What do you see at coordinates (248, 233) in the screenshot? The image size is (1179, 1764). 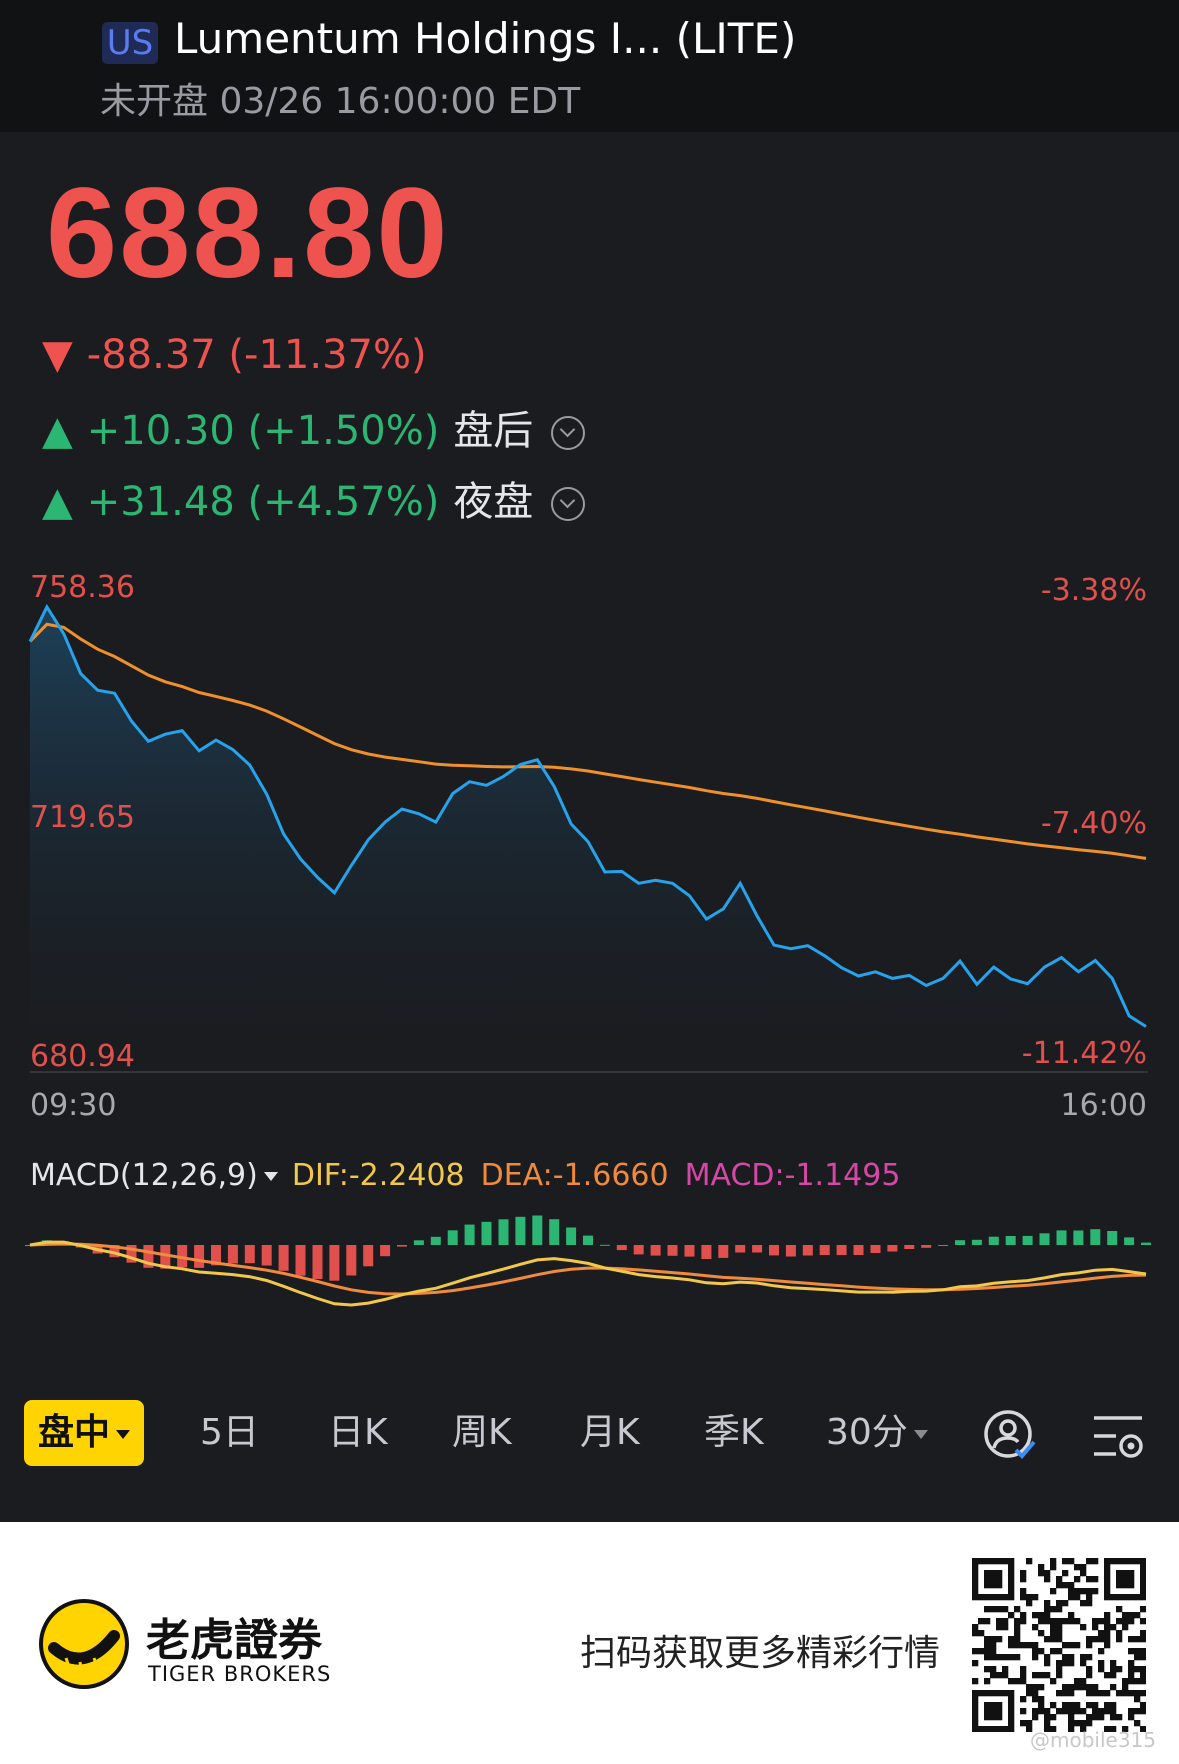 I see `last-price: 688.80` at bounding box center [248, 233].